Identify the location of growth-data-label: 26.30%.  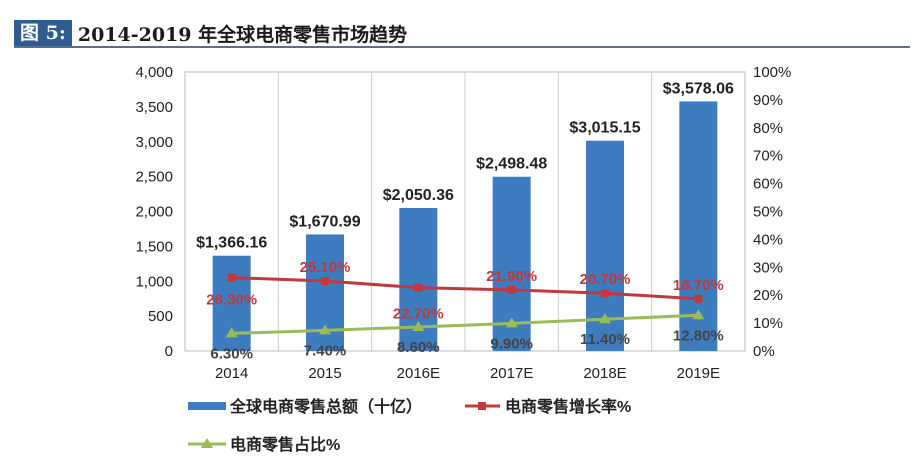
(231, 300).